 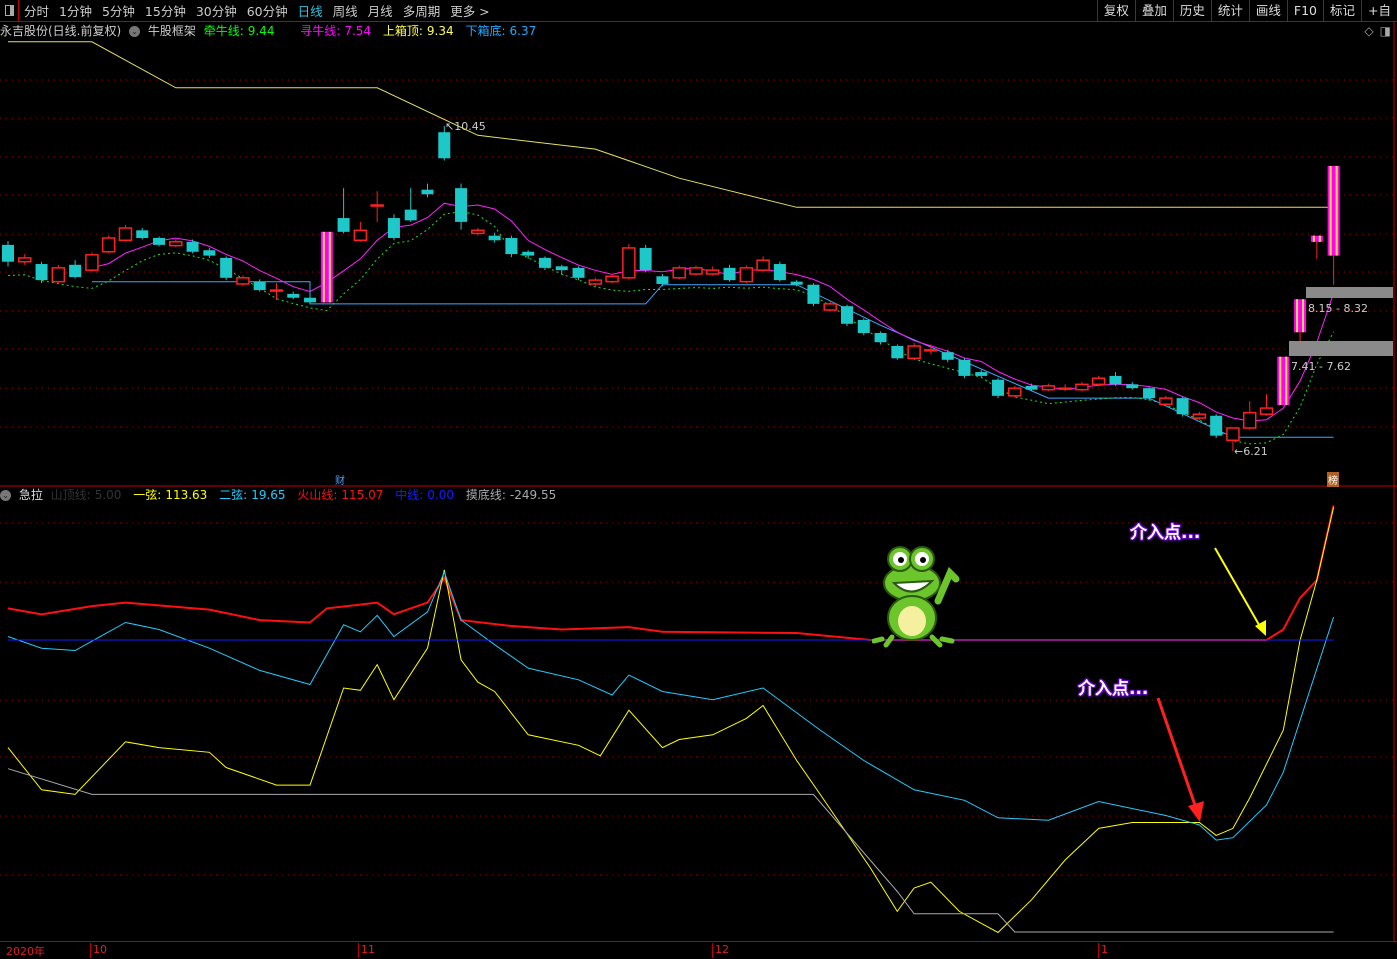 What do you see at coordinates (170, 495) in the screenshot?
I see `yixian-label: 一弦: 113.63` at bounding box center [170, 495].